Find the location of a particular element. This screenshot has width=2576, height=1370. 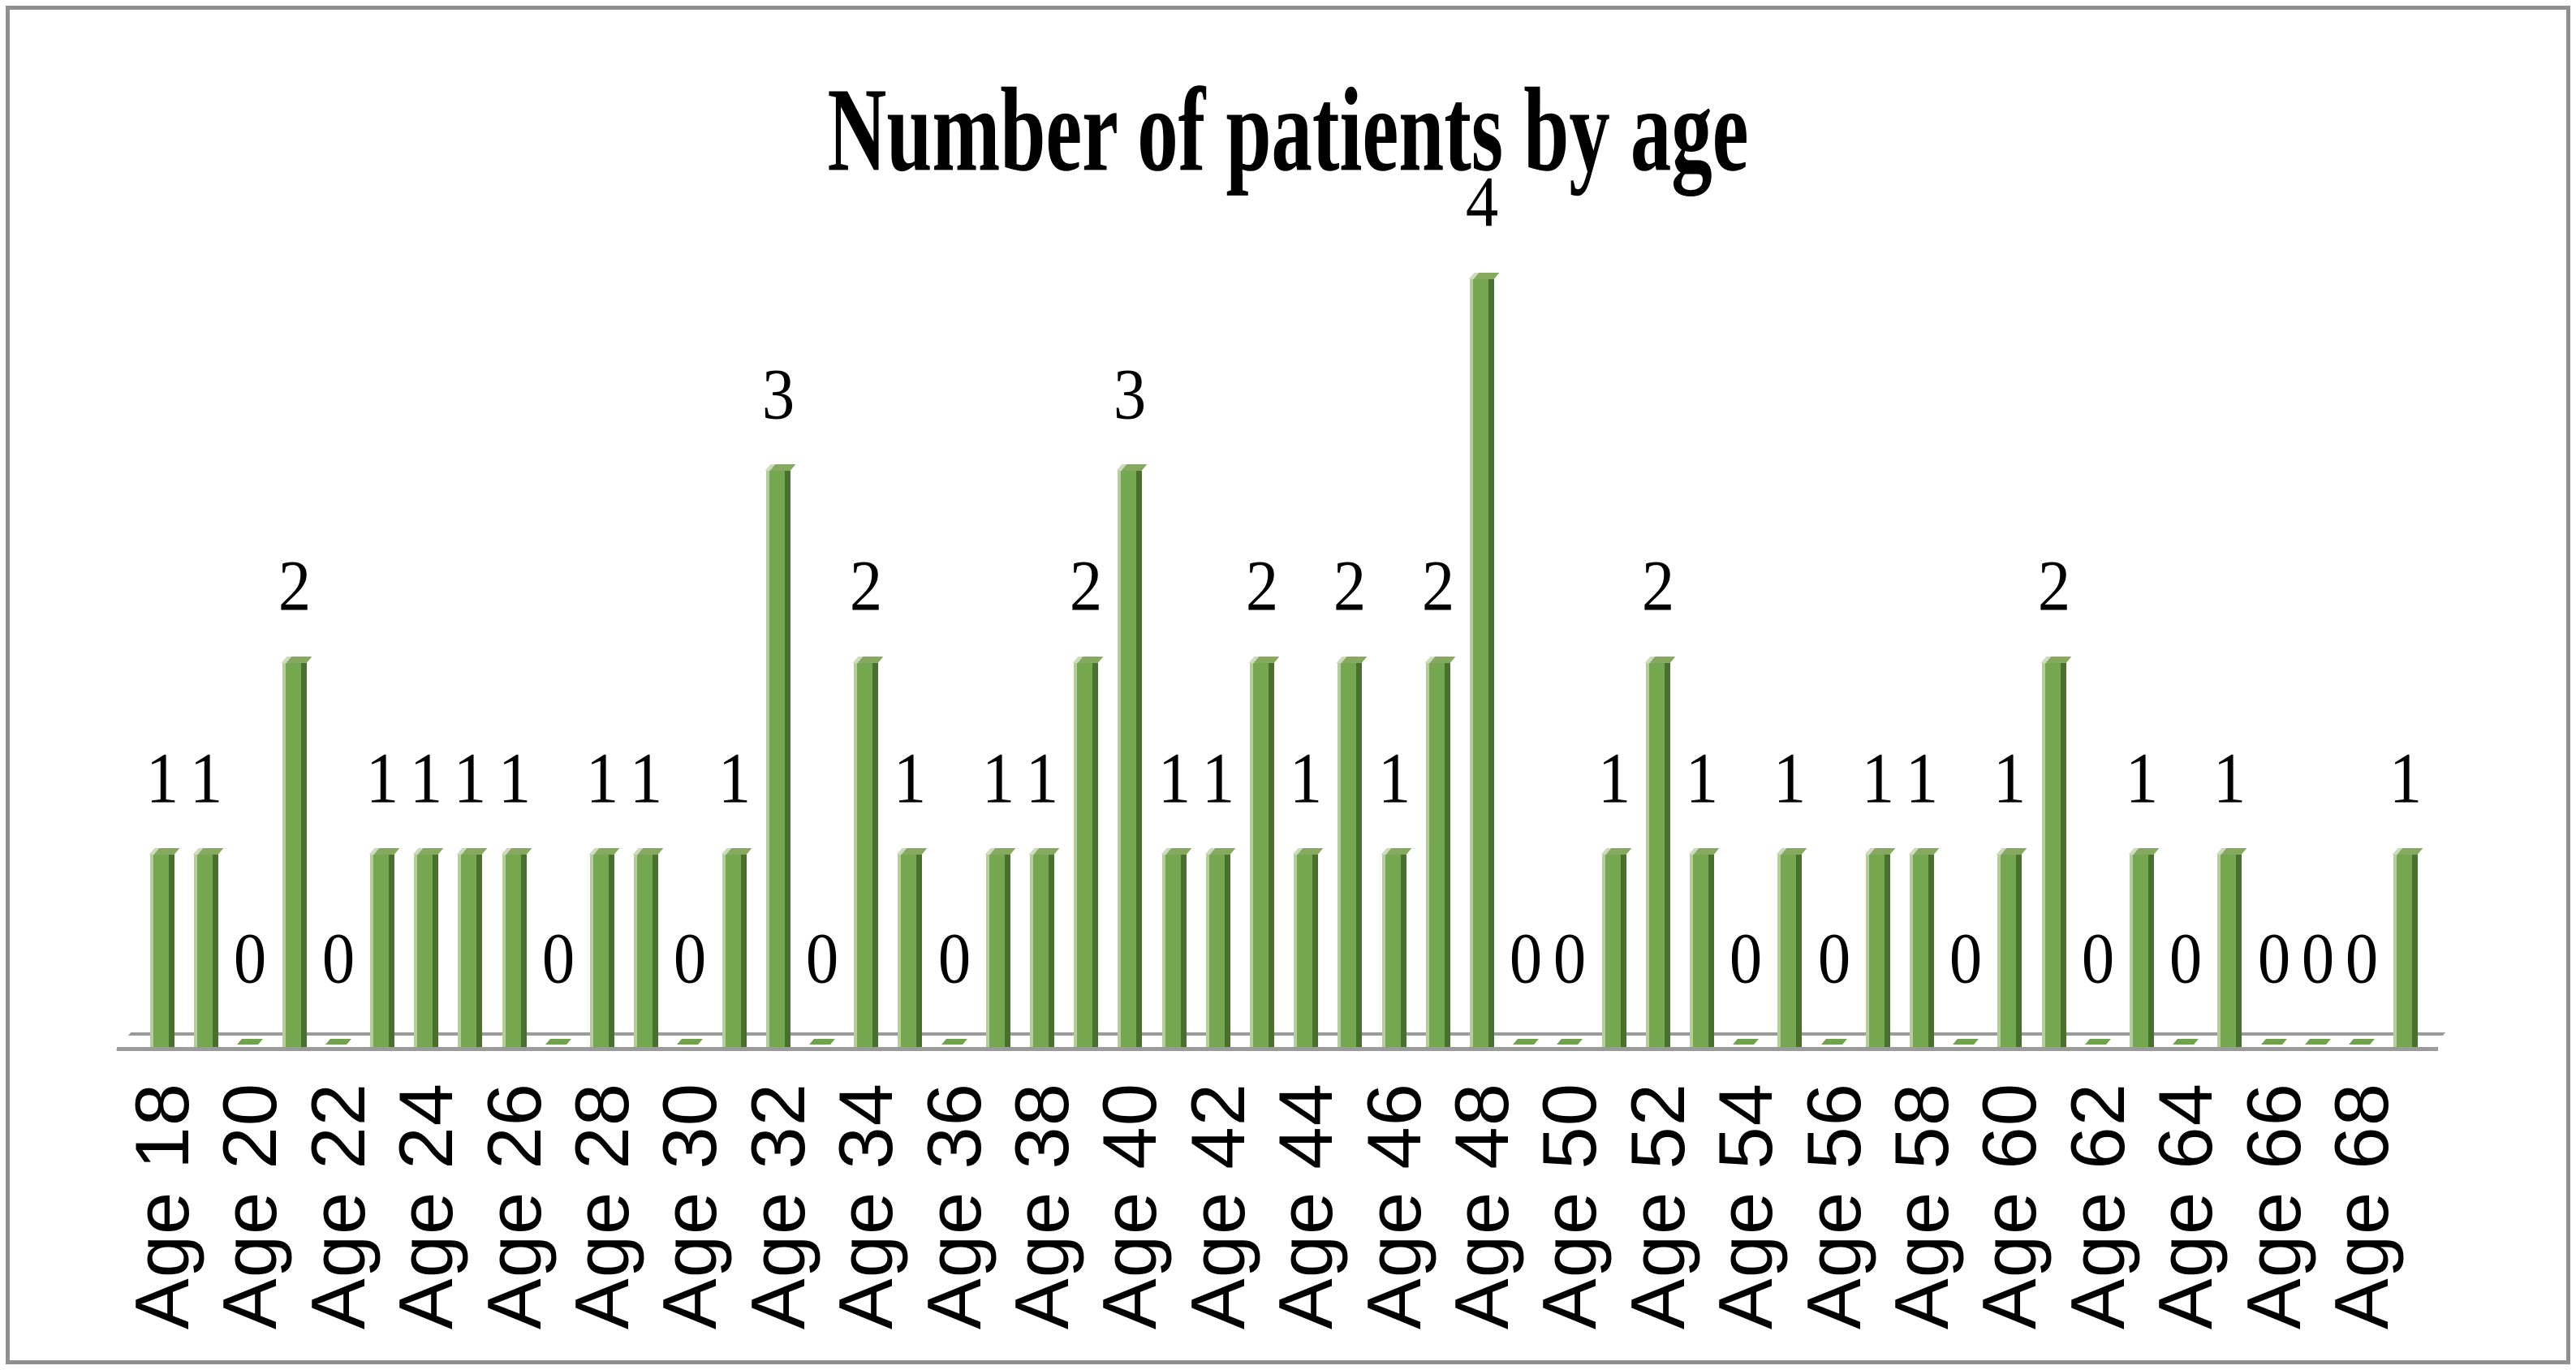

x-tick-label-age-38: Age 38 is located at coordinates (1042, 1206).